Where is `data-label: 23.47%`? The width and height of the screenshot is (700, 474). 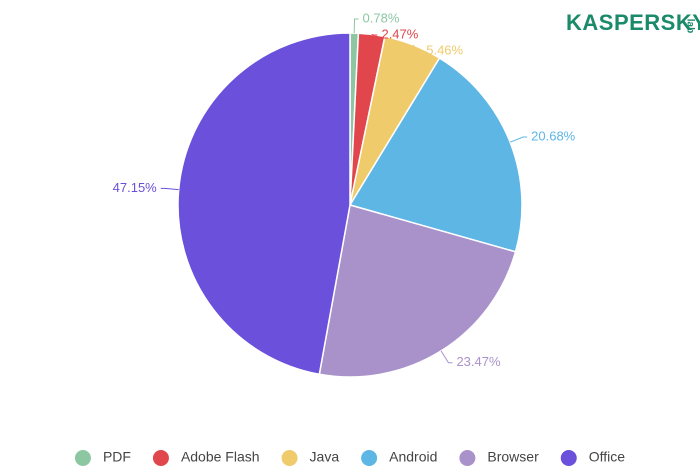 data-label: 23.47% is located at coordinates (478, 361).